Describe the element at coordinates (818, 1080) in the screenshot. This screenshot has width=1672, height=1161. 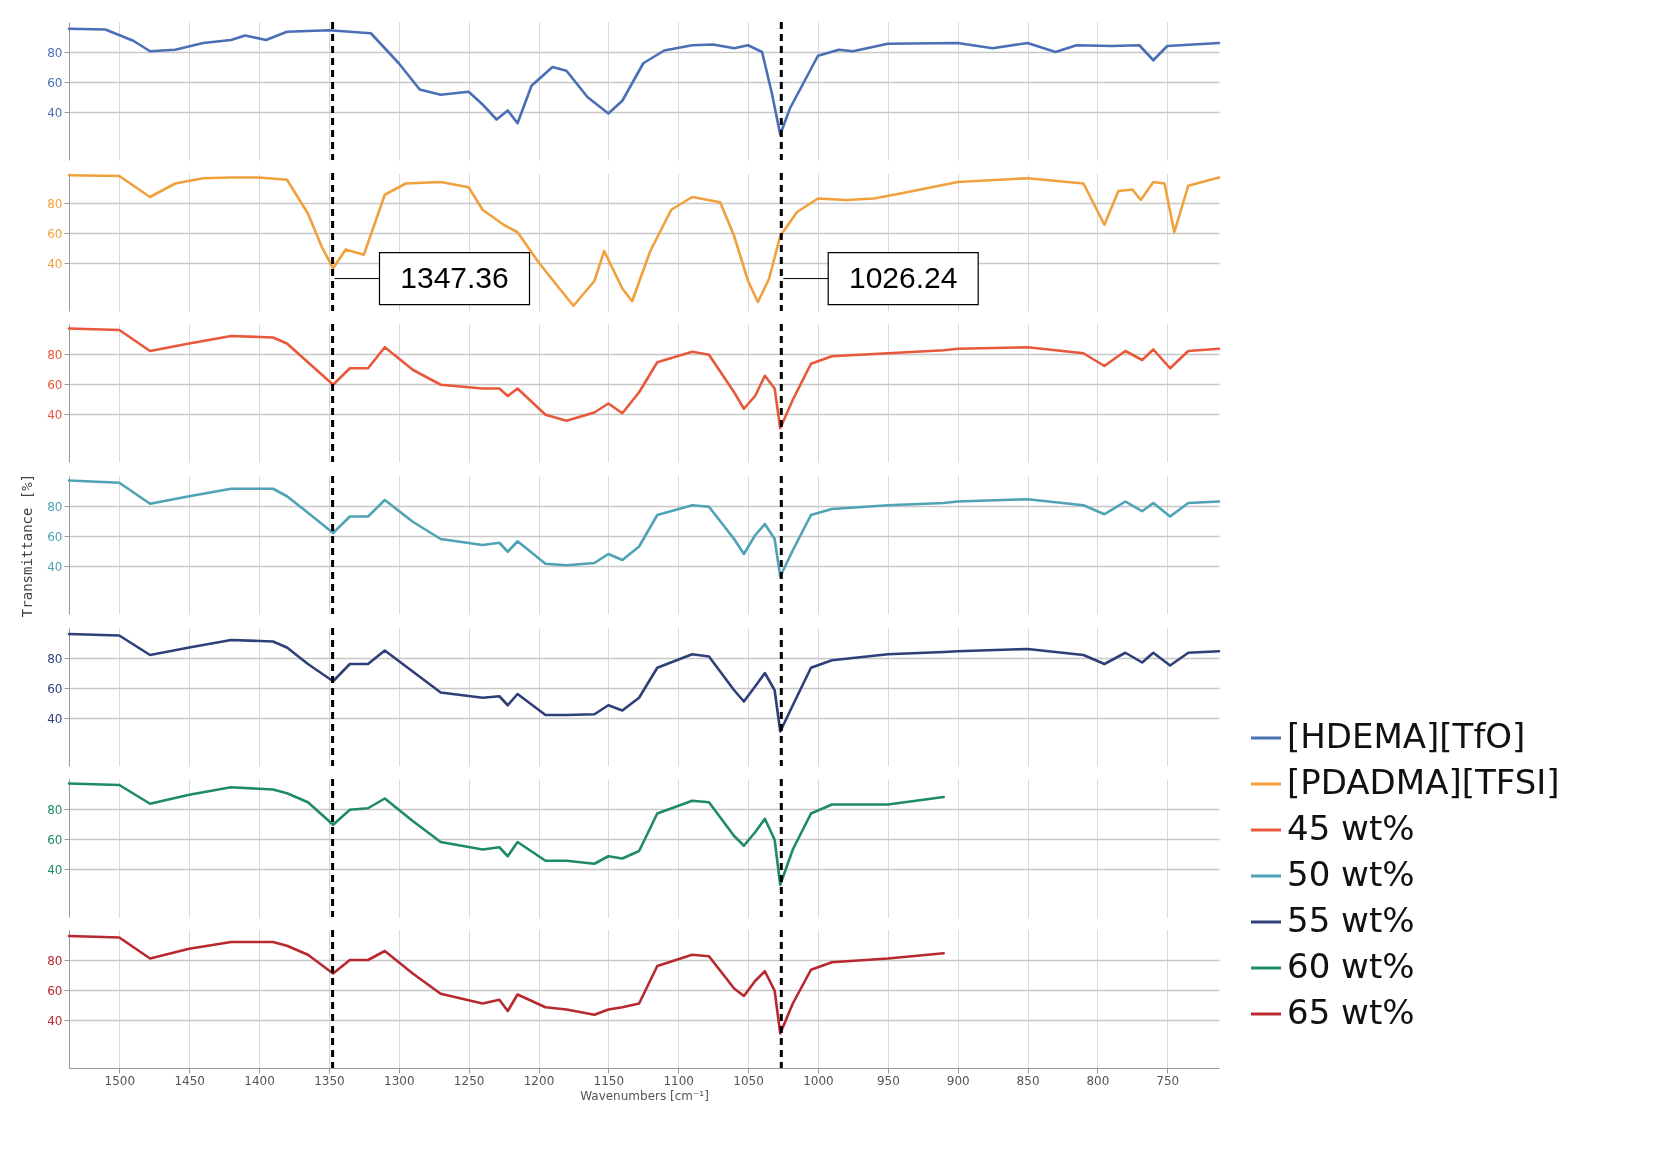
I see `x-tick-label: 1000` at that location.